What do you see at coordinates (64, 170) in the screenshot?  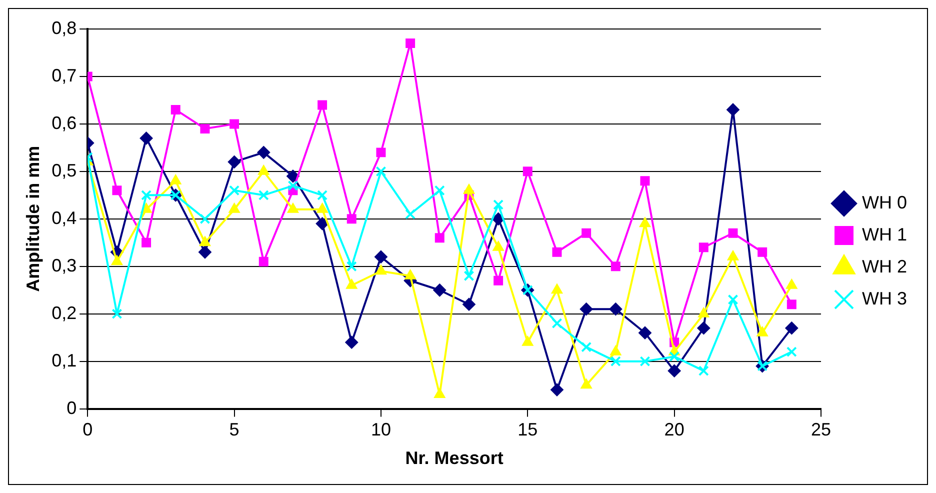 I see `y-tick-label: 0,5` at bounding box center [64, 170].